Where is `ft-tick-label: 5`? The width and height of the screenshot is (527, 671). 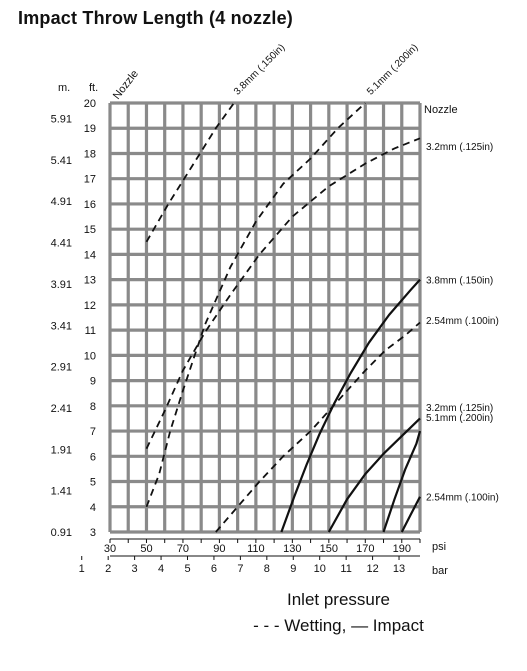
ft-tick-label: 5 is located at coordinates (93, 483).